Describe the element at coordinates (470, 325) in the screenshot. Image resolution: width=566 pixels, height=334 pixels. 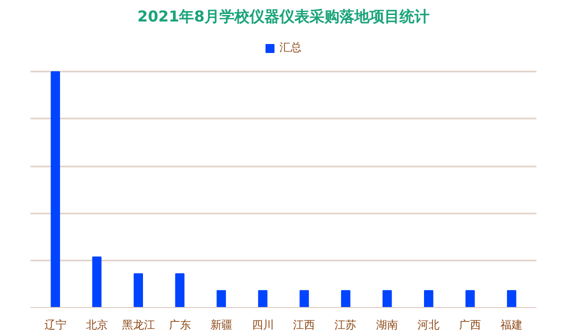
I see `x-tick-label: 广西` at that location.